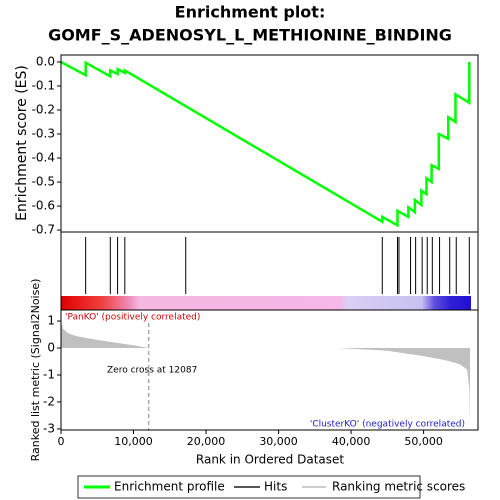  What do you see at coordinates (49, 428) in the screenshot?
I see `y-tick-label: -3` at bounding box center [49, 428].